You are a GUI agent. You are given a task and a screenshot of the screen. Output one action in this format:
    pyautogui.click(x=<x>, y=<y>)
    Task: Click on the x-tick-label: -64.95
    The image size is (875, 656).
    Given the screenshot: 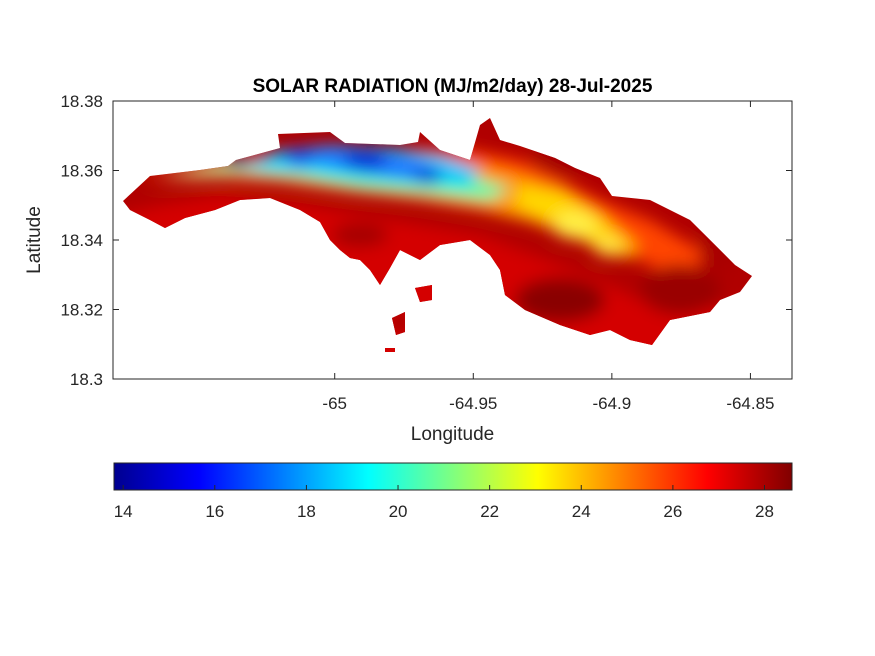 What is the action you would take?
    pyautogui.click(x=473, y=403)
    